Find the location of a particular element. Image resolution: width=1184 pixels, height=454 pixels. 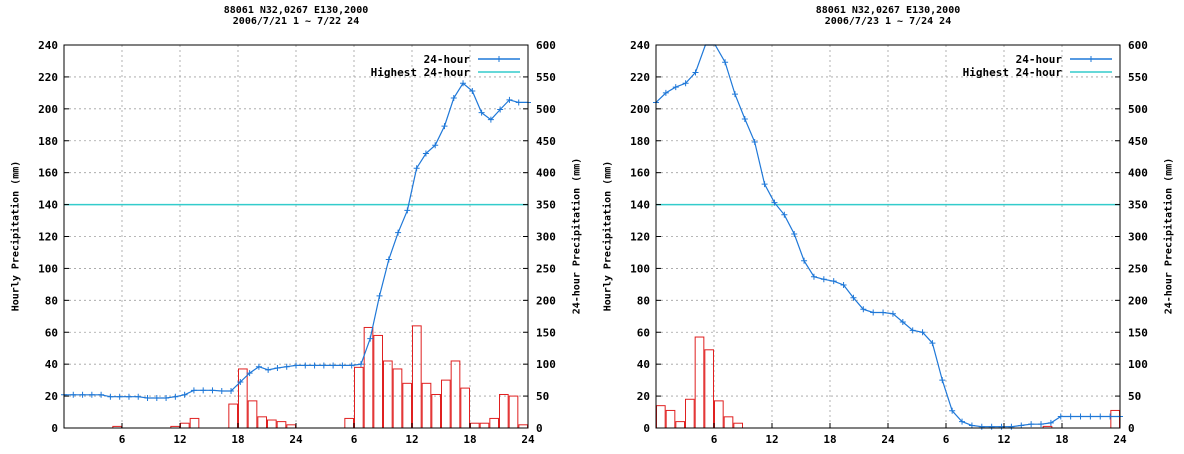

y2-tick-label: 0 is located at coordinates (539, 428).